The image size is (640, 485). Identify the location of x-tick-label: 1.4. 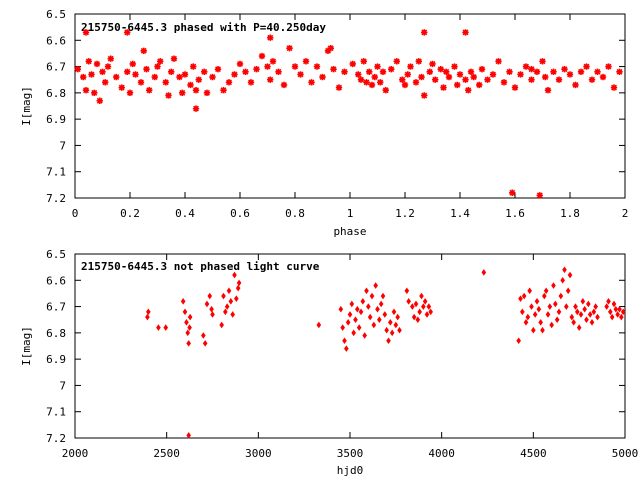
(460, 213).